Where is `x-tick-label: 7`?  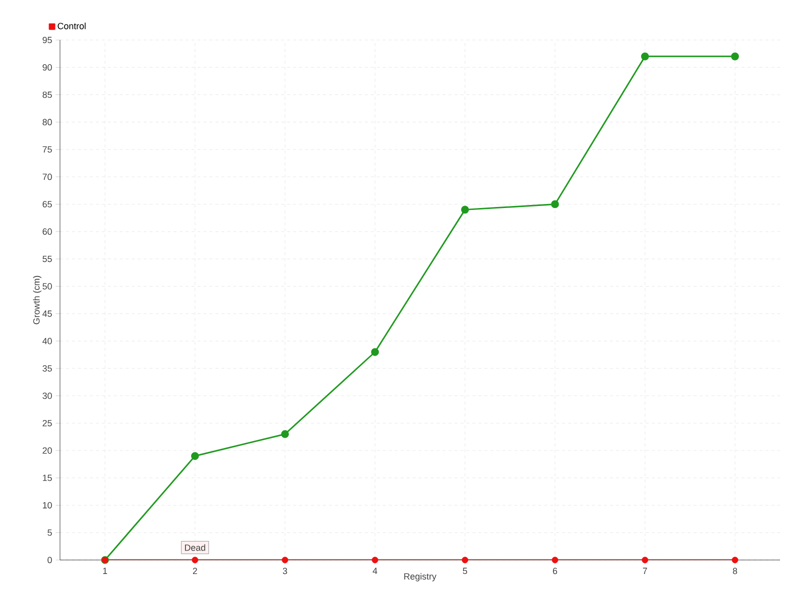
x-tick-label: 7 is located at coordinates (645, 571).